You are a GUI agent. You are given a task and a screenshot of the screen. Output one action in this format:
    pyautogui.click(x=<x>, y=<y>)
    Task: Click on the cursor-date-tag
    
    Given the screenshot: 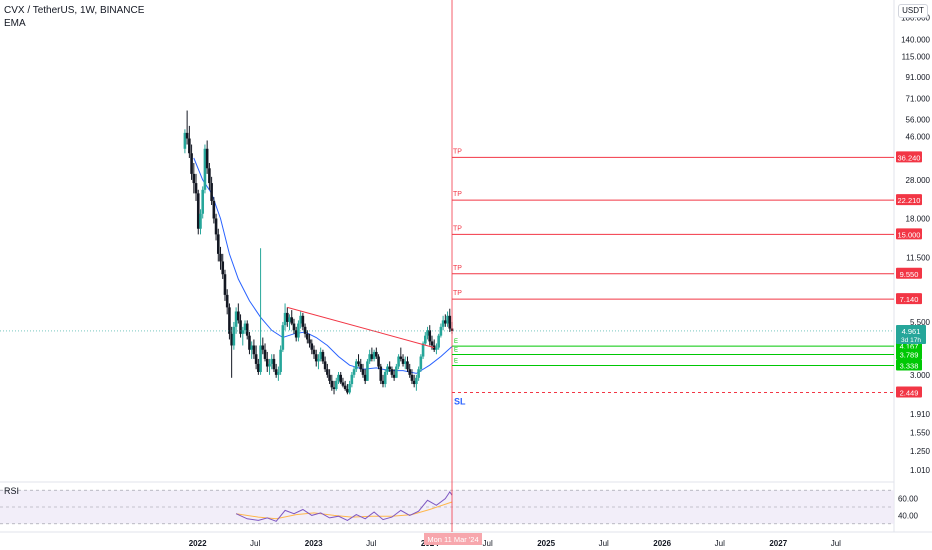 What is the action you would take?
    pyautogui.click(x=453, y=539)
    